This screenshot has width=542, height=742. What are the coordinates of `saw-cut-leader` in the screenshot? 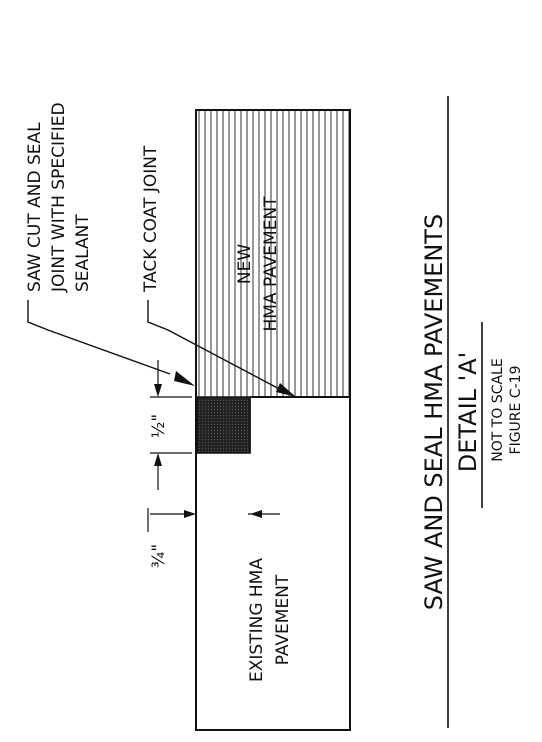 It's located at (99, 337).